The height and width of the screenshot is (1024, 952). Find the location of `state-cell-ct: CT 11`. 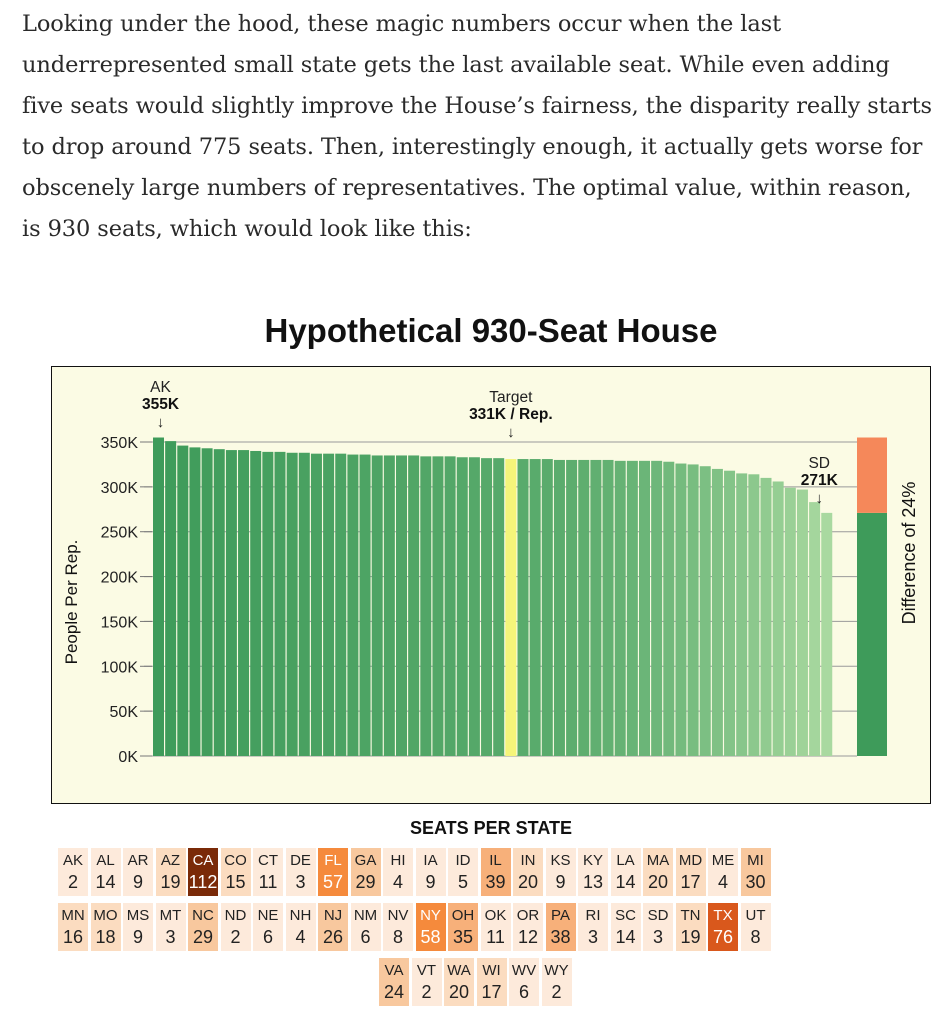

state-cell-ct: CT 11 is located at coordinates (268, 872).